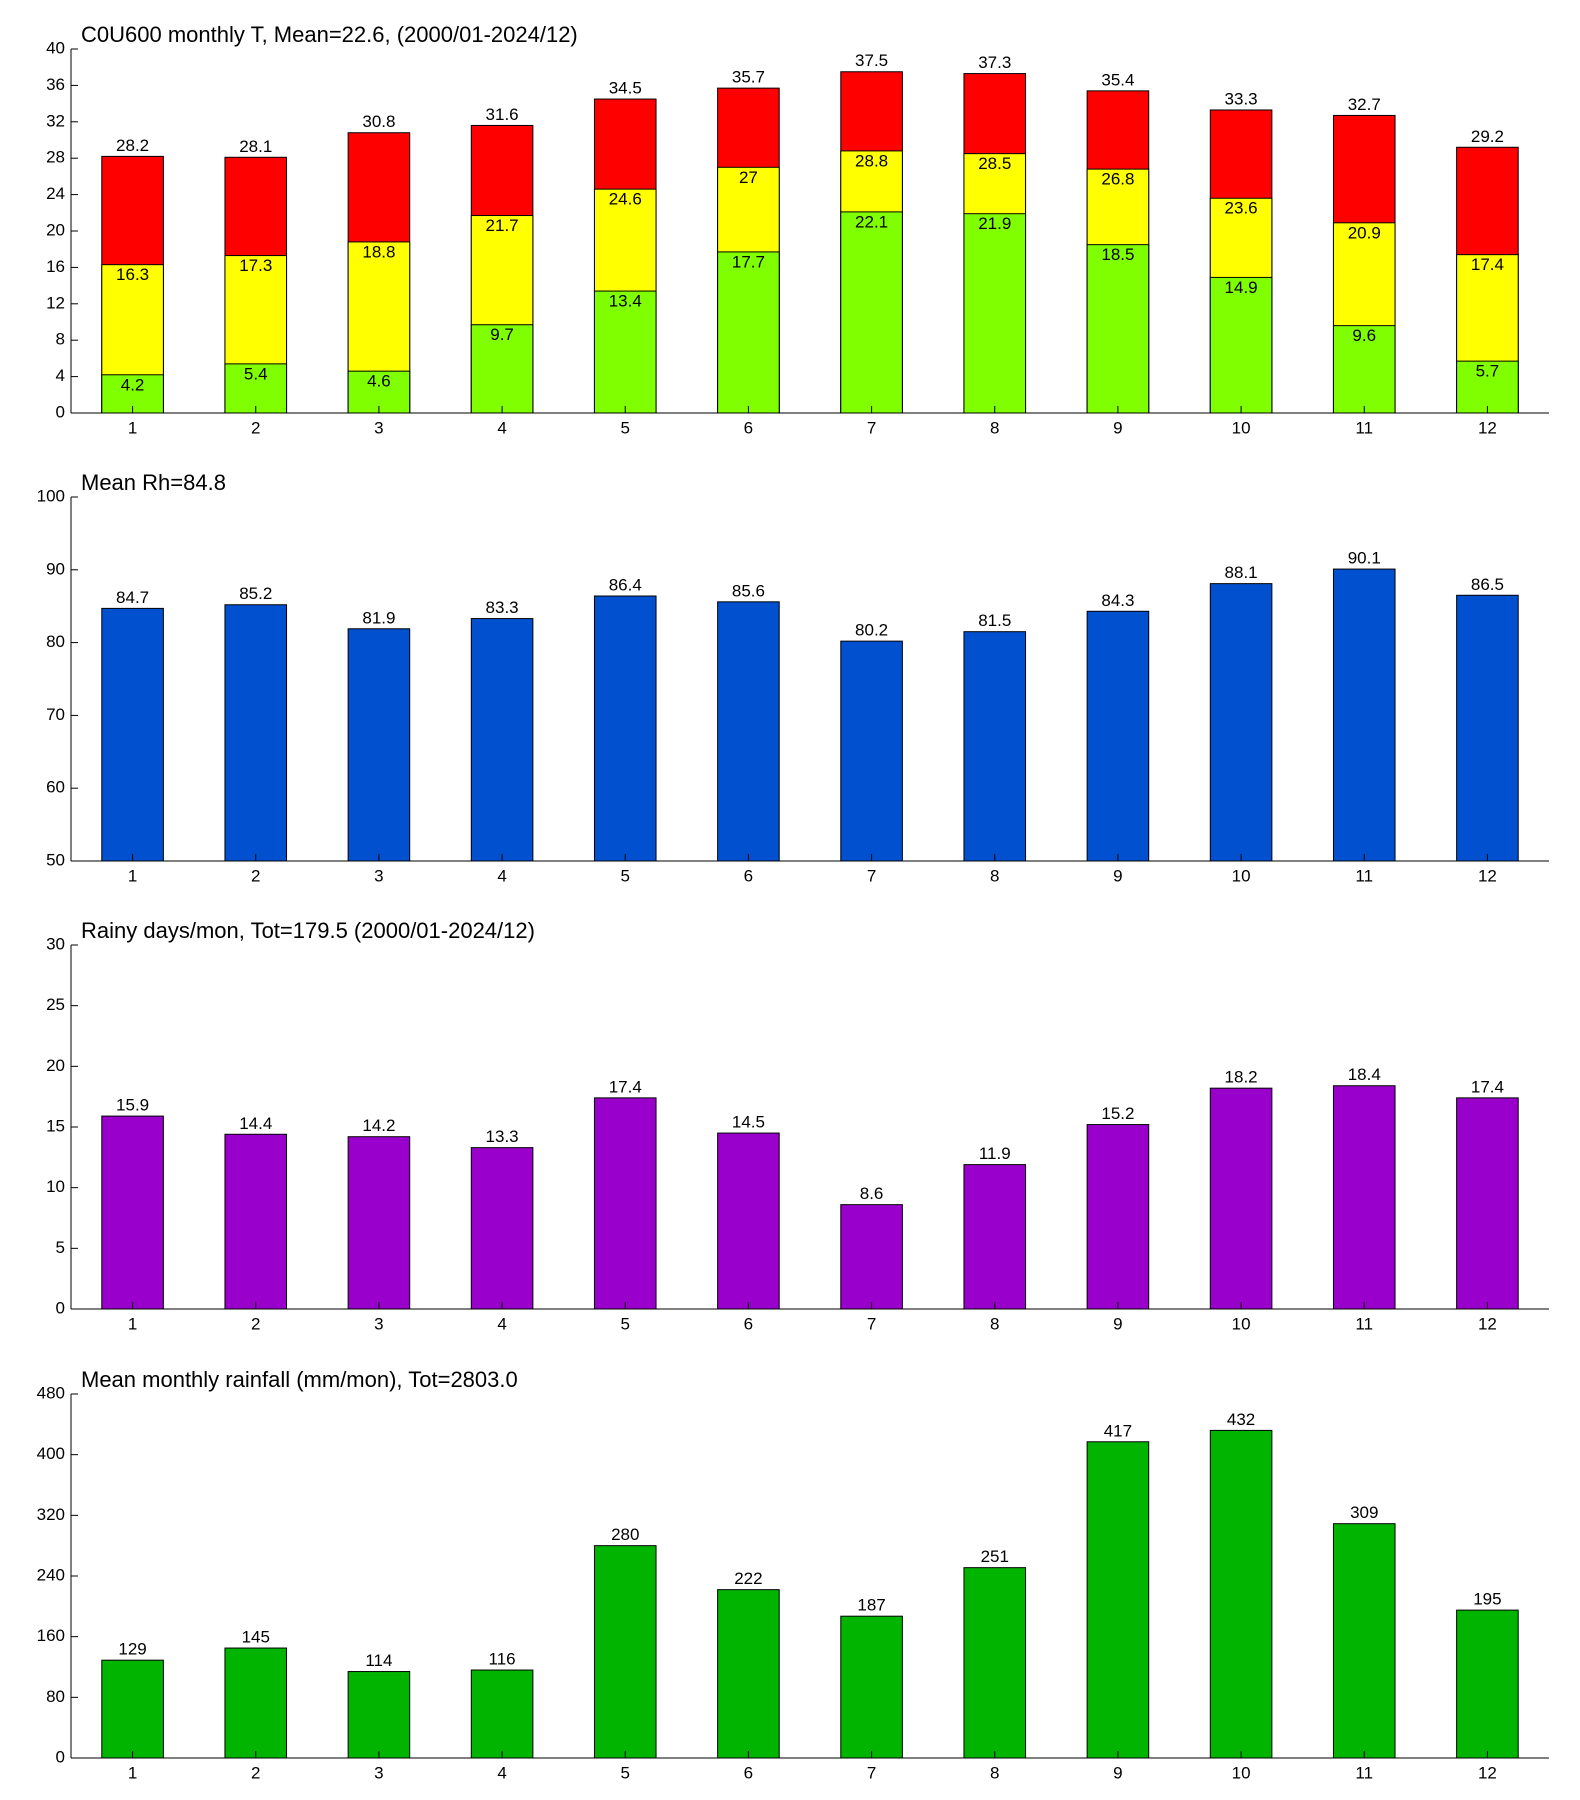 The width and height of the screenshot is (1580, 1800). I want to click on data-label: 35.4, so click(1117, 79).